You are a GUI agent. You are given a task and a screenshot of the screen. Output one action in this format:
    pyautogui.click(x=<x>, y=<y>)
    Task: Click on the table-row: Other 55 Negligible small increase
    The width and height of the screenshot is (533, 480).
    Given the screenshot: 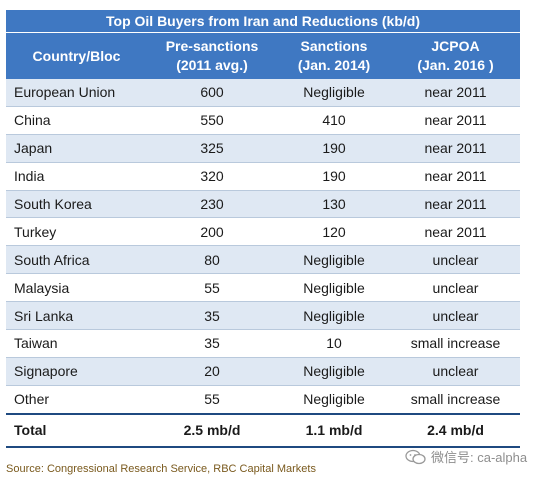 What is the action you would take?
    pyautogui.click(x=263, y=400)
    